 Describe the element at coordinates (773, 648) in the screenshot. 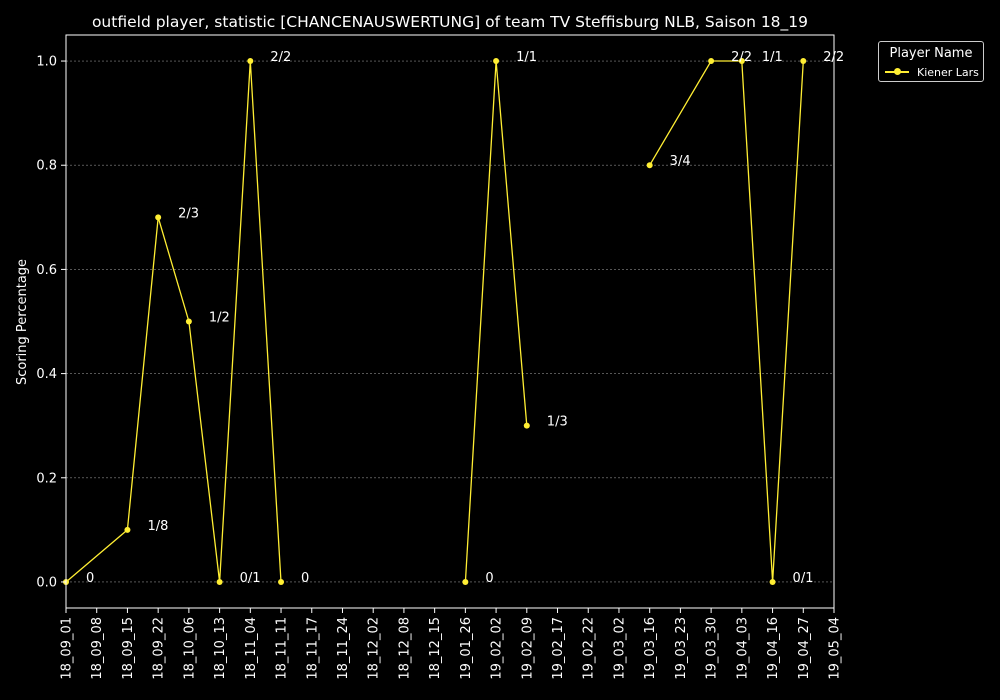

I see `x-tick-label: 19_04_16` at that location.